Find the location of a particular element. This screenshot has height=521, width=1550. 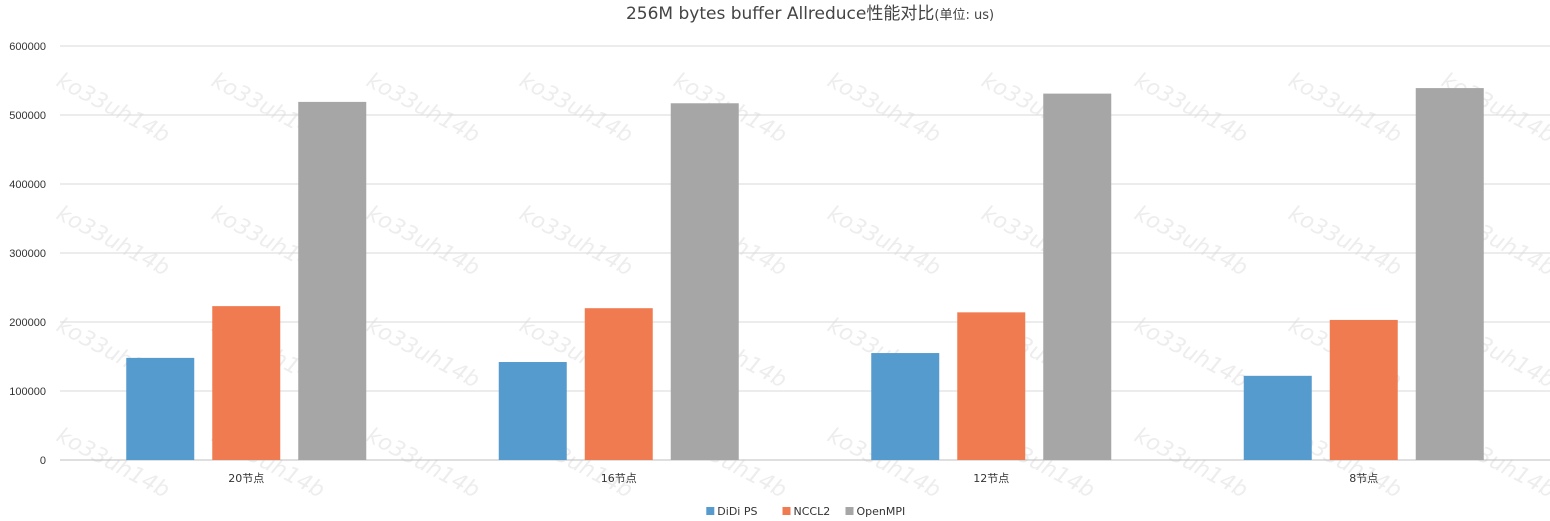

legend-label: NCCL2 is located at coordinates (812, 511).